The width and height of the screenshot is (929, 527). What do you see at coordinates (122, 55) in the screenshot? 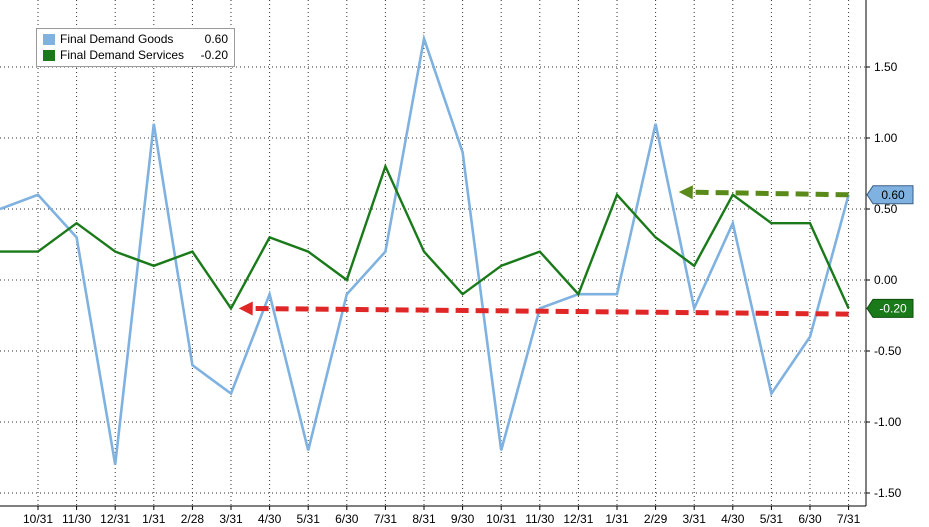
I see `legend-label-services: Final Demand Services` at bounding box center [122, 55].